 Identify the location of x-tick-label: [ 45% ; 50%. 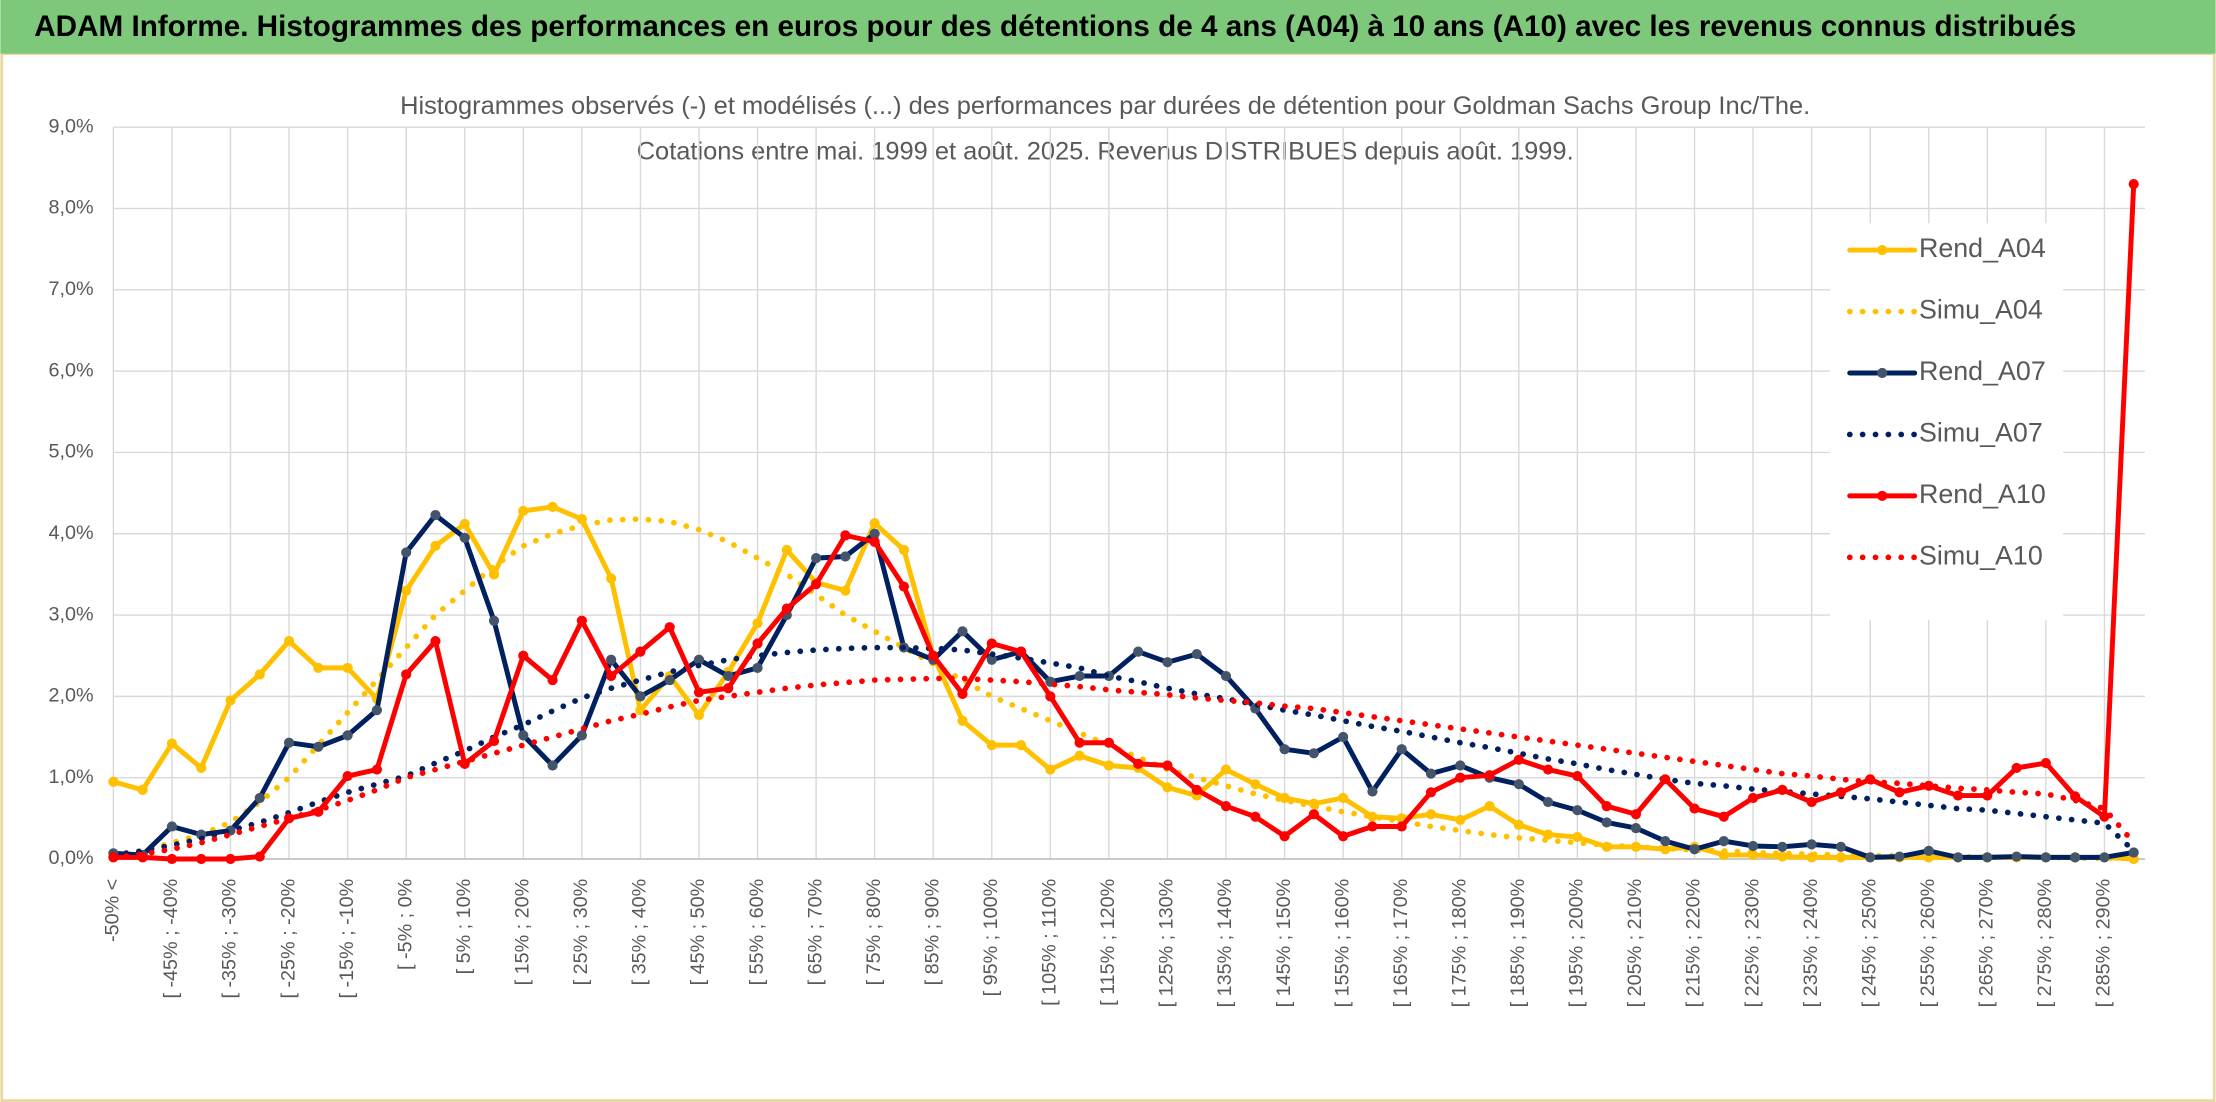
(698, 932).